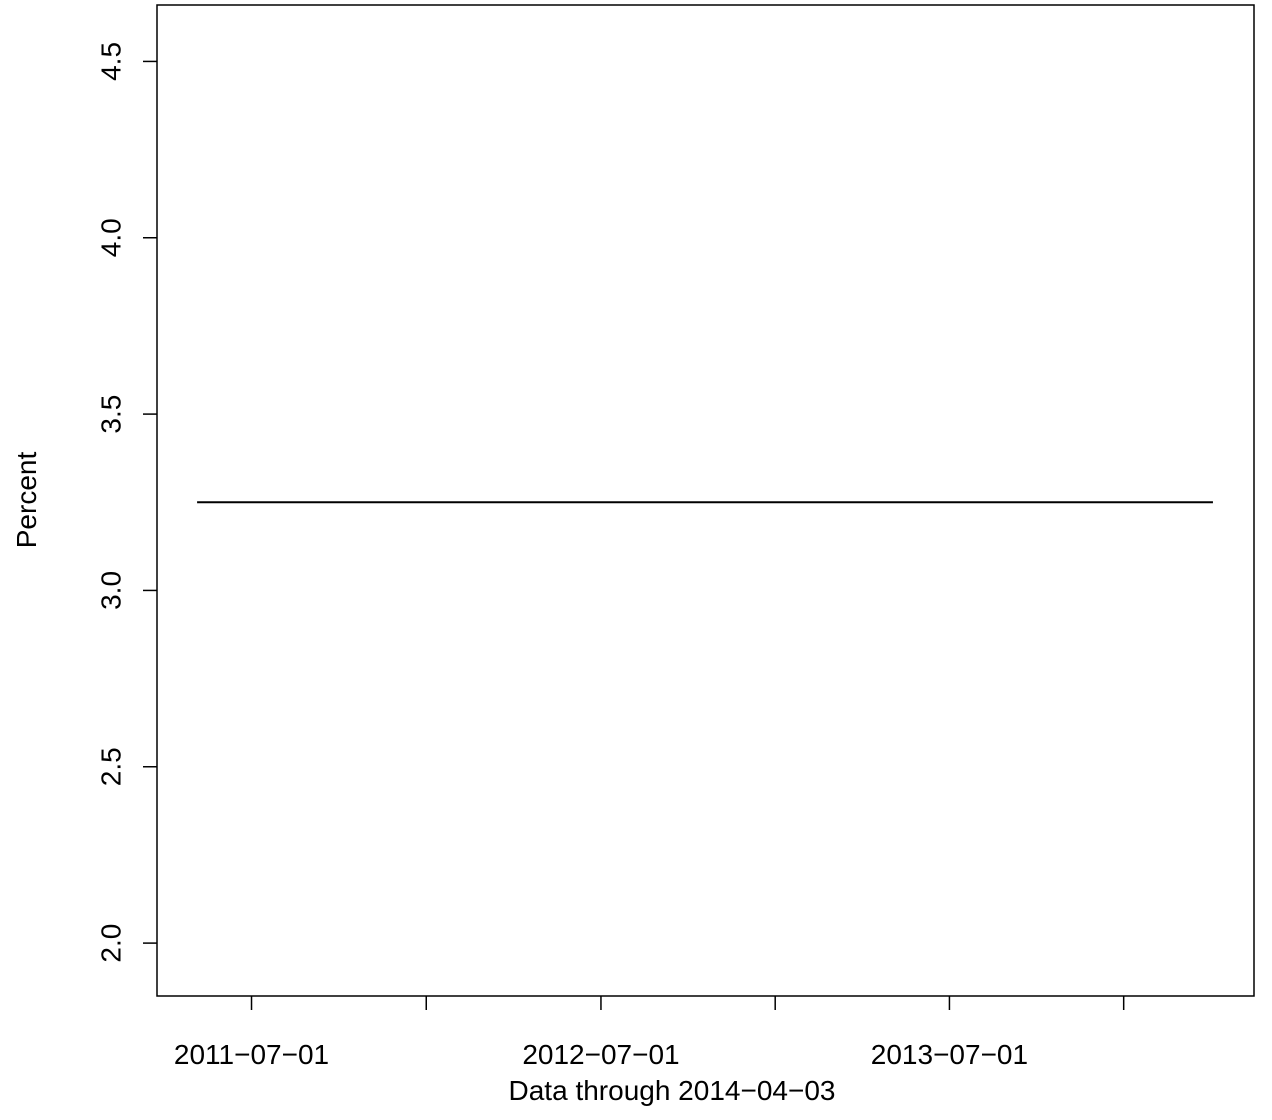 The height and width of the screenshot is (1120, 1272). I want to click on y-tick-label: 3.5, so click(110, 414).